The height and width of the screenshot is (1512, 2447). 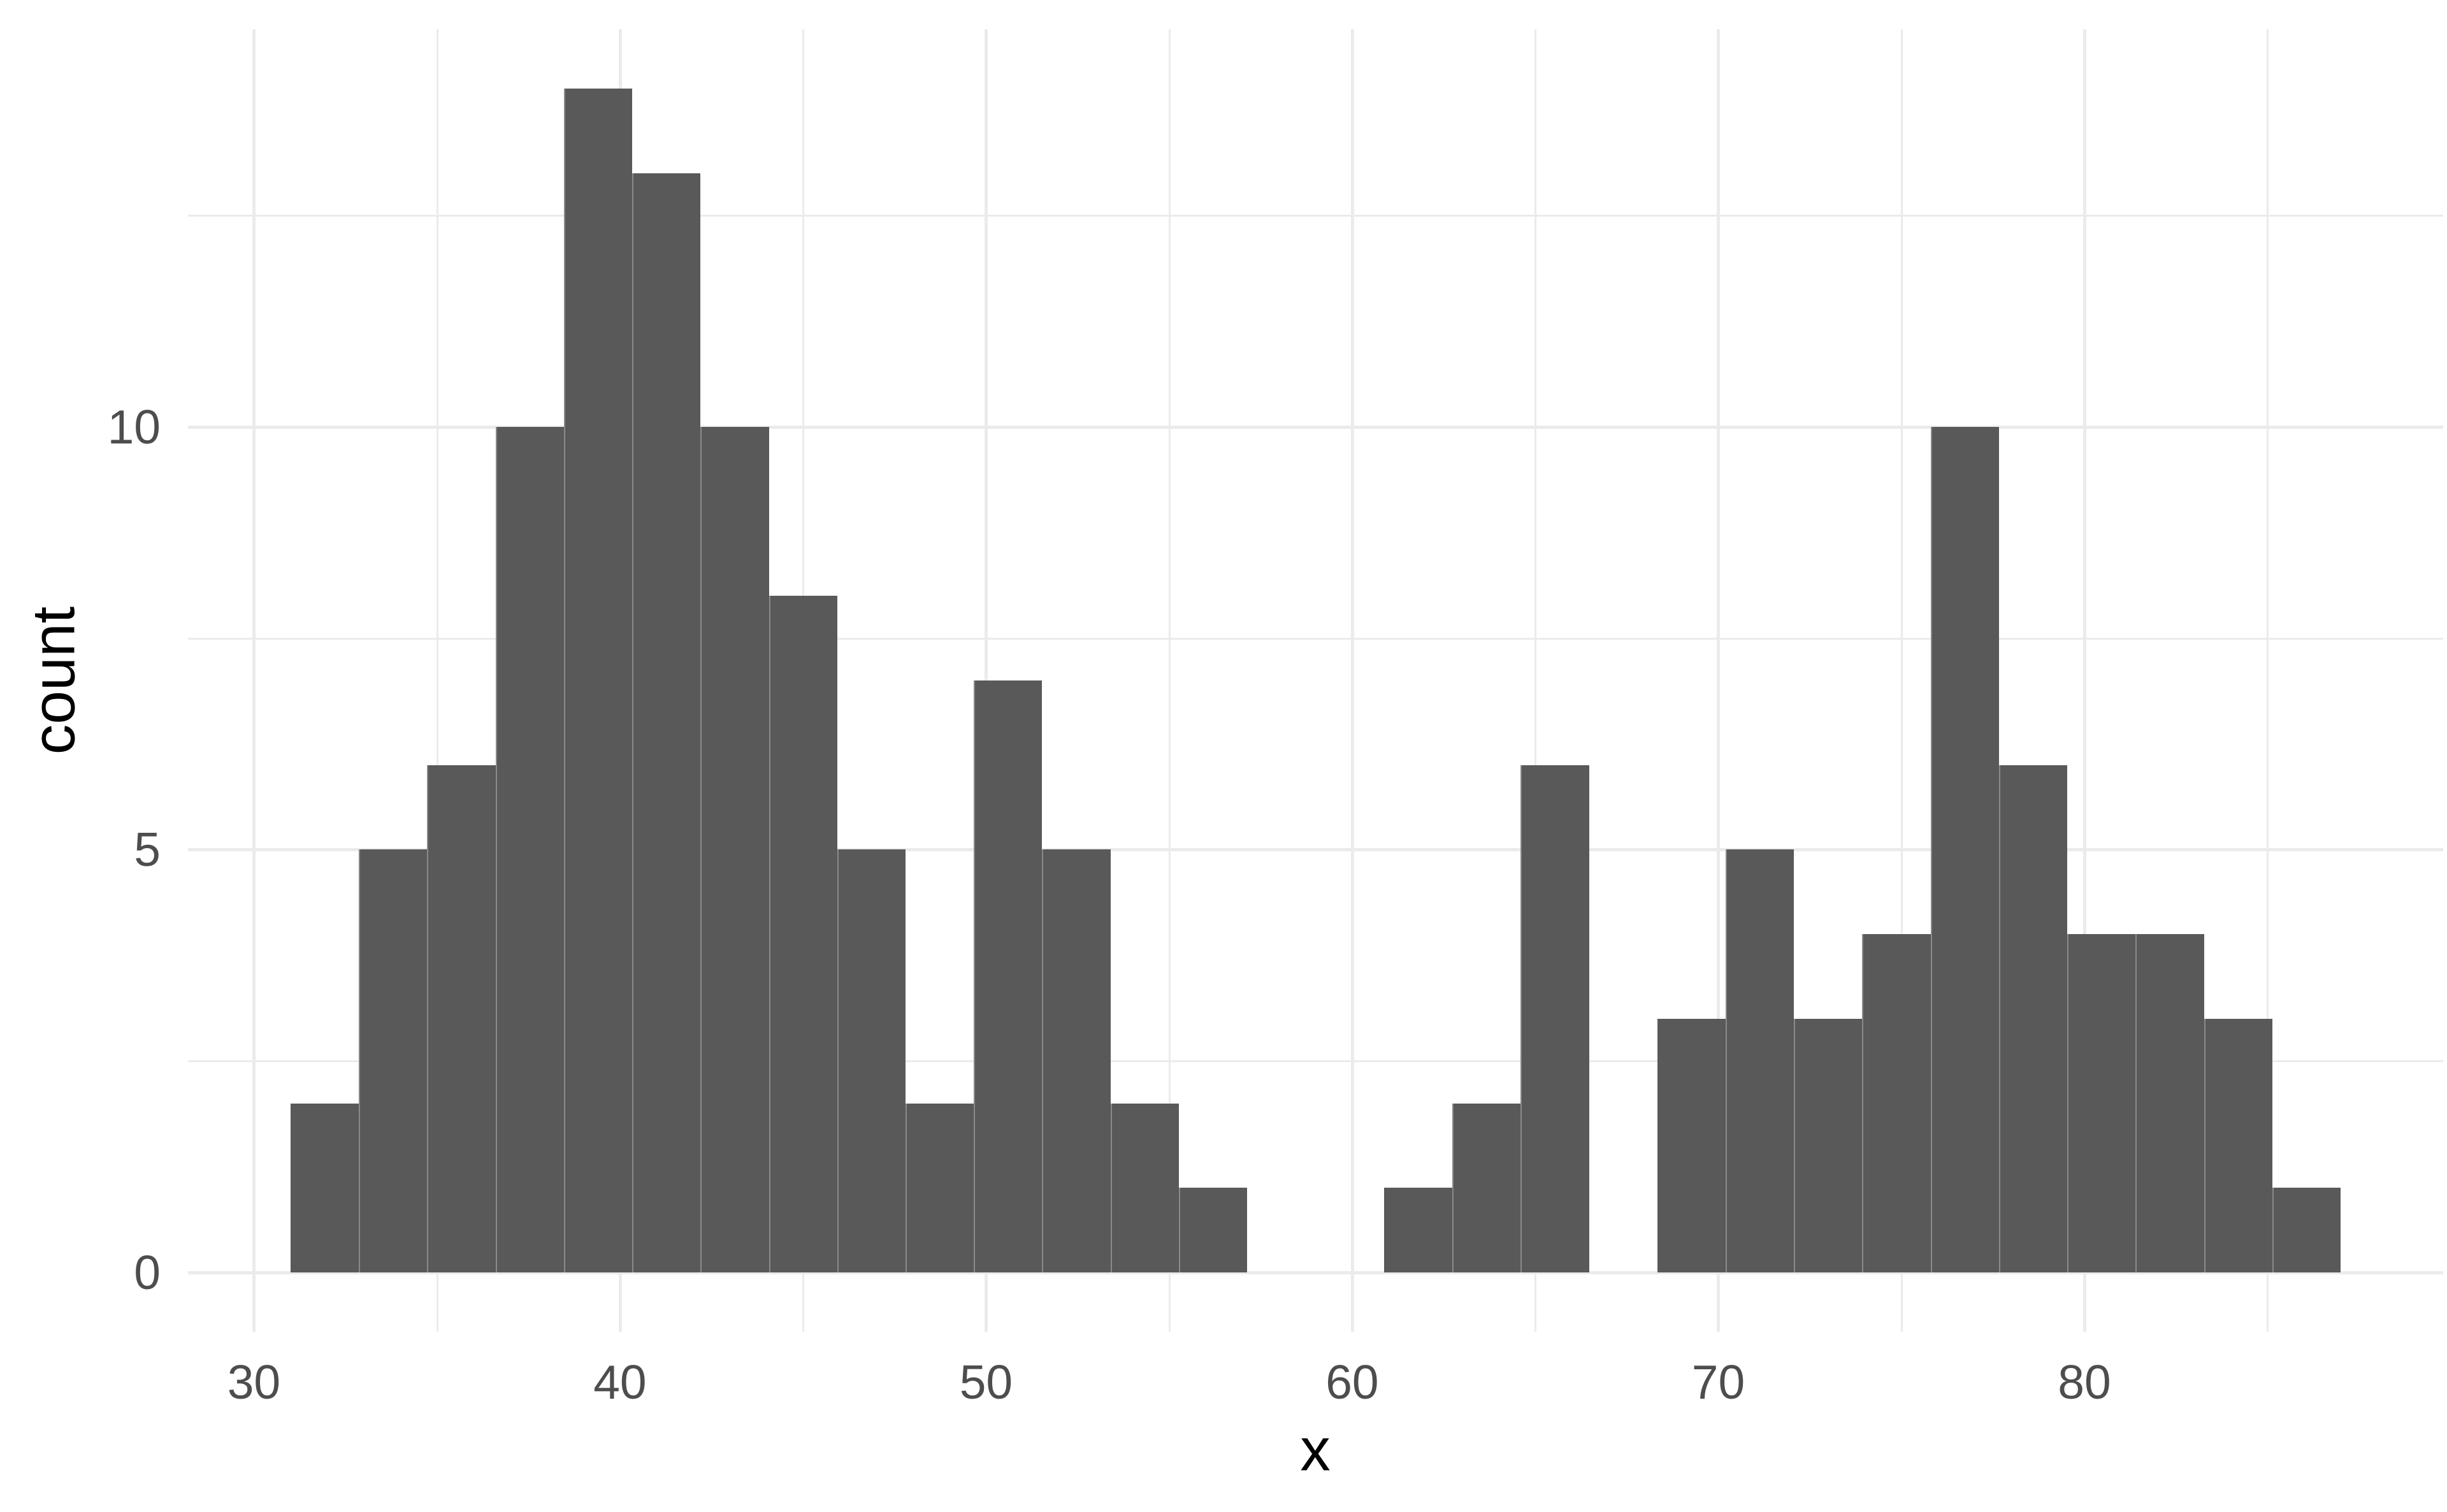 I want to click on x-tick-label: 30, so click(x=254, y=1382).